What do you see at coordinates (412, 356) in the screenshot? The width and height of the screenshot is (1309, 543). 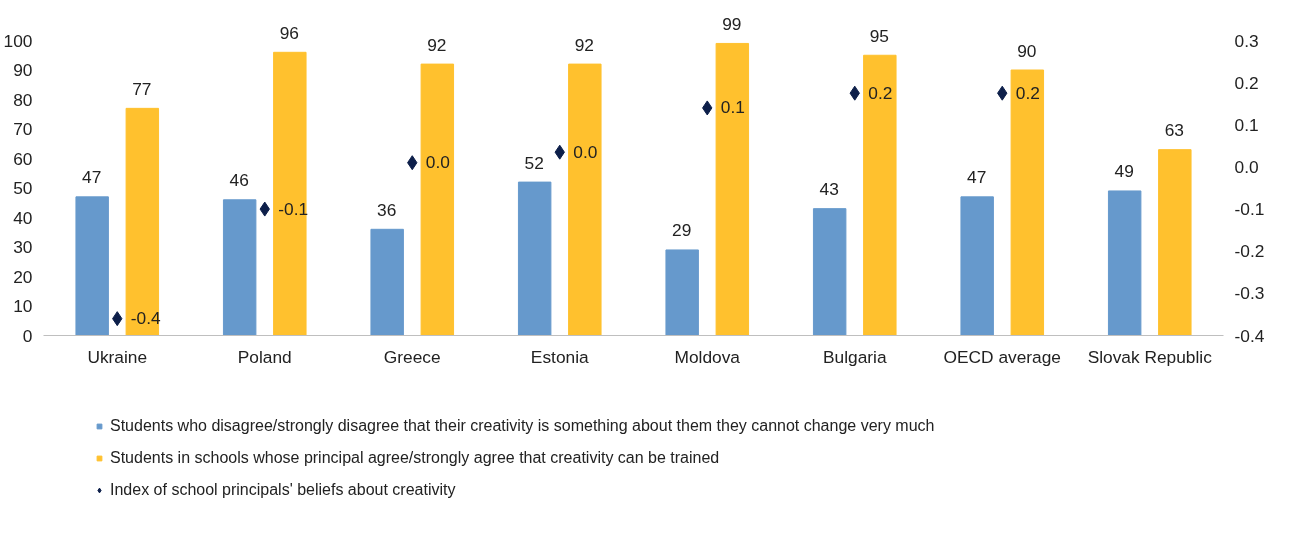 I see `x-tick-label: Greece` at bounding box center [412, 356].